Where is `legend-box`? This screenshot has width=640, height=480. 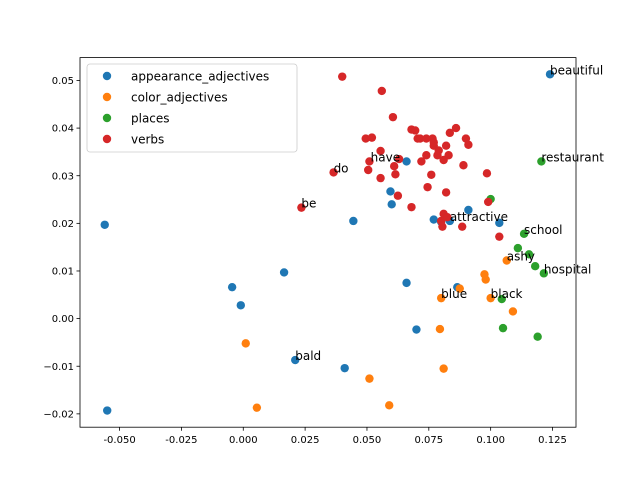 legend-box is located at coordinates (192, 108).